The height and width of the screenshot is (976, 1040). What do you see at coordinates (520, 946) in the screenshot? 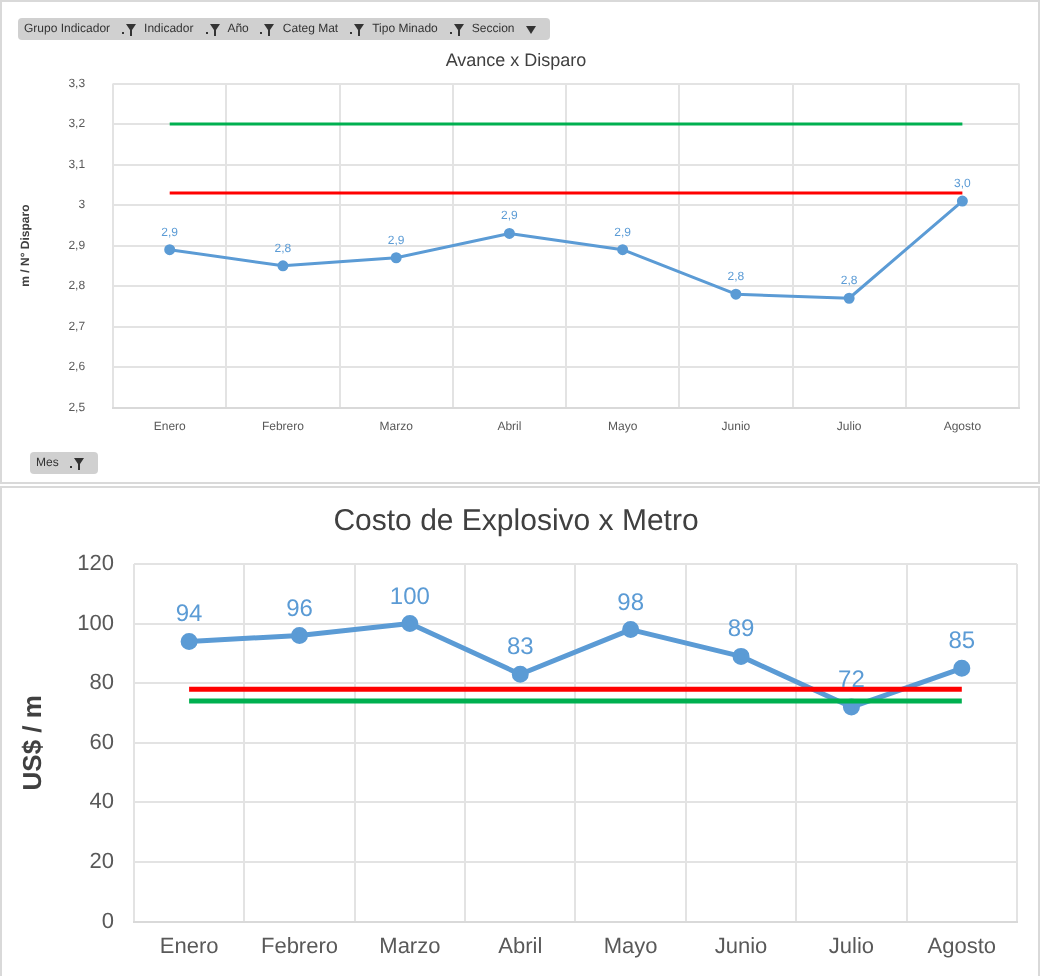
I see `x-tick-label: Abril` at bounding box center [520, 946].